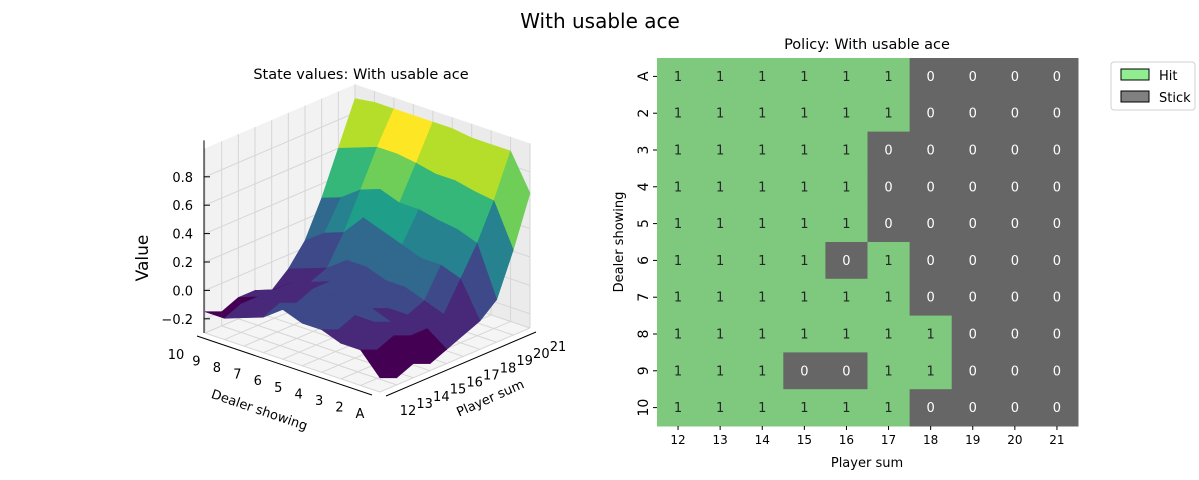  I want to click on player-axis, so click(461, 364).